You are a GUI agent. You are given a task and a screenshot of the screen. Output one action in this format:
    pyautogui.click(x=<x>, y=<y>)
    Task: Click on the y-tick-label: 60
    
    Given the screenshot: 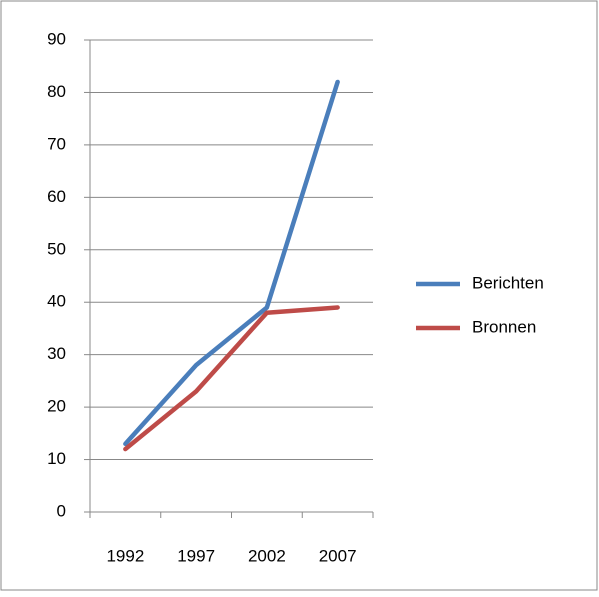 What is the action you would take?
    pyautogui.click(x=56, y=196)
    